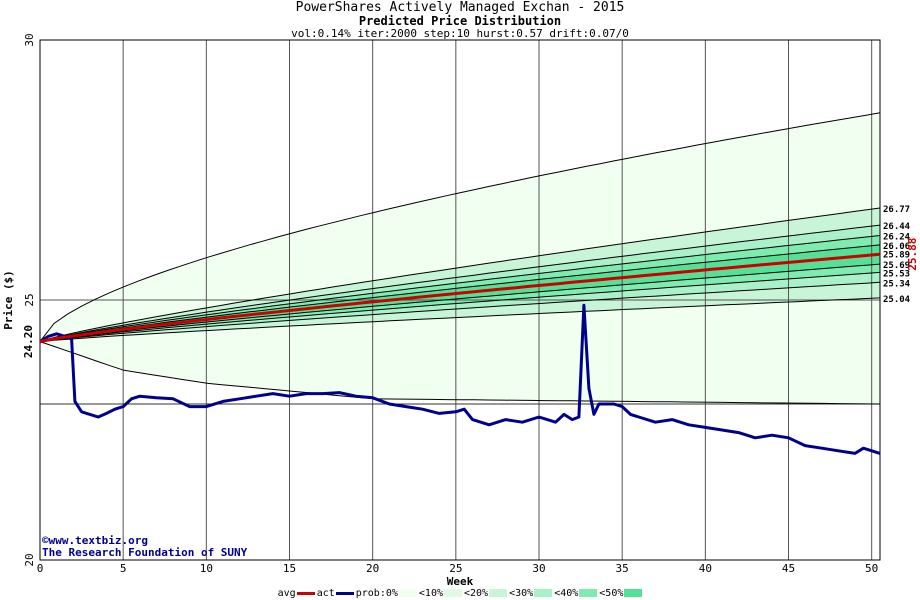 Image resolution: width=920 pixels, height=600 pixels. Describe the element at coordinates (29, 299) in the screenshot. I see `y-tick-label: 25` at that location.